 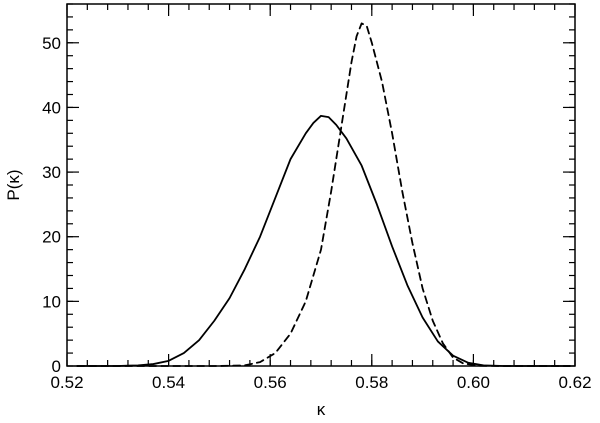 What do you see at coordinates (13, 184) in the screenshot?
I see `y-axis-title: P(κ)` at bounding box center [13, 184].